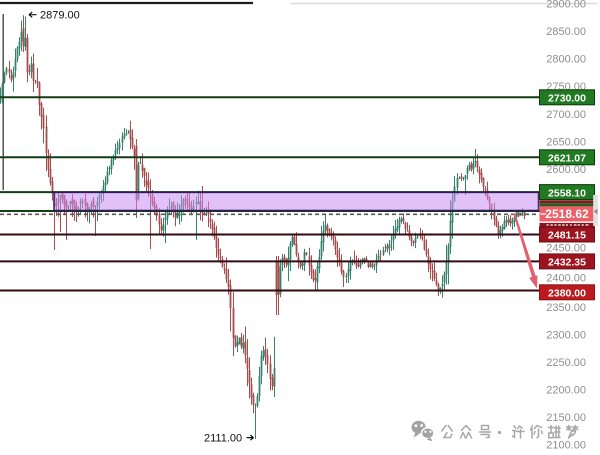 Image resolution: width=600 pixels, height=455 pixels. What do you see at coordinates (567, 236) in the screenshot?
I see `svg-text: 2481.15` at bounding box center [567, 236].